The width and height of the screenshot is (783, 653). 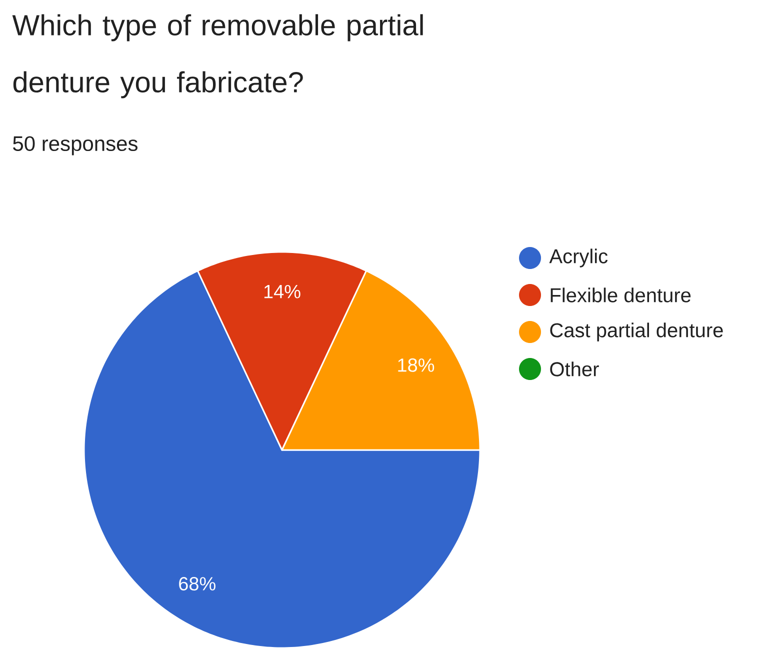 I want to click on chart-subtitle: 50 responses, so click(x=75, y=146).